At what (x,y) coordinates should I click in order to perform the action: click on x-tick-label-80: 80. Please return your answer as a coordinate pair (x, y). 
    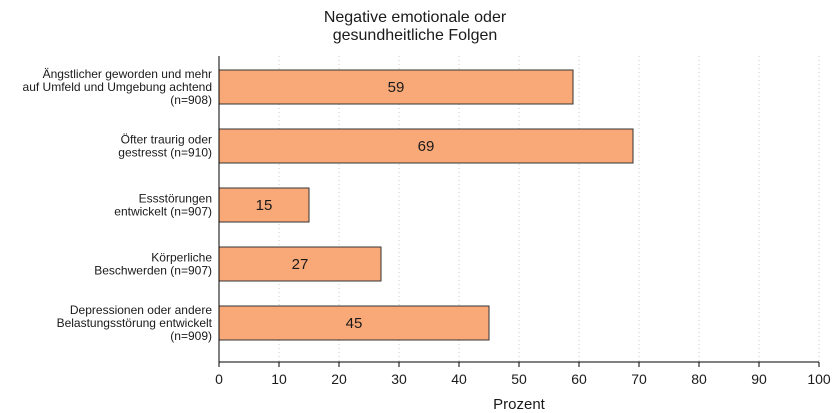
    Looking at the image, I should click on (699, 379).